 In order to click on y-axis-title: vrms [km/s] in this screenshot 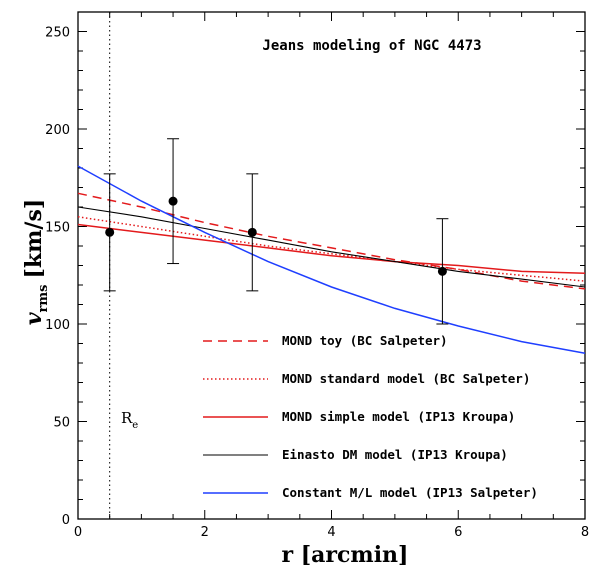, I will do `click(36, 262)`.